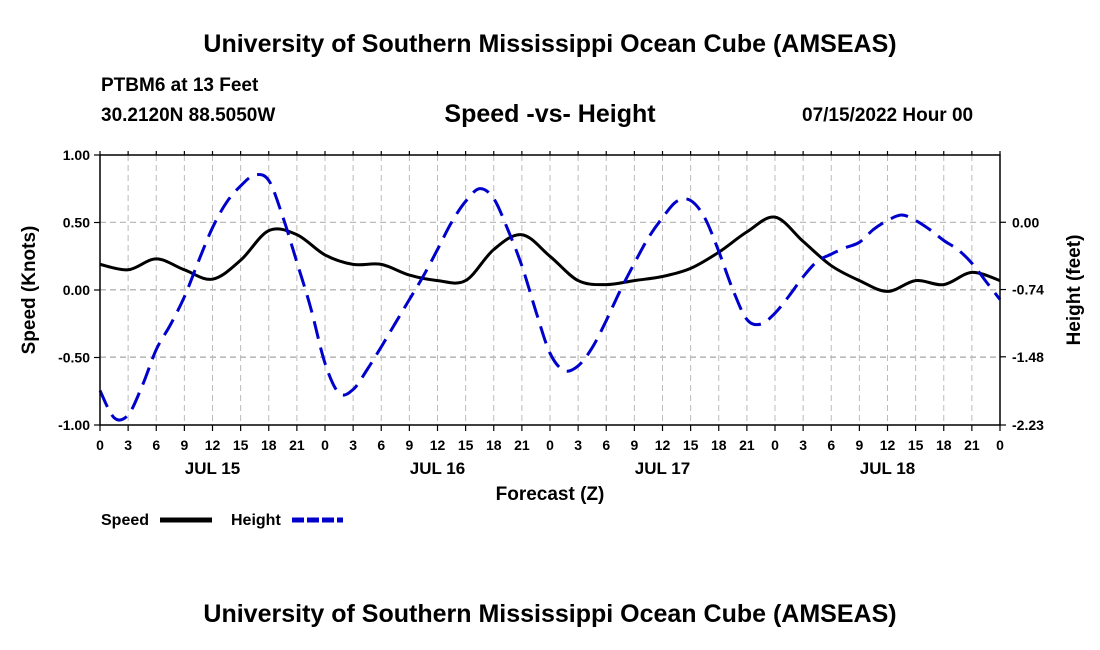  Describe the element at coordinates (76, 223) in the screenshot. I see `y-tick-label-left: 0.50` at that location.